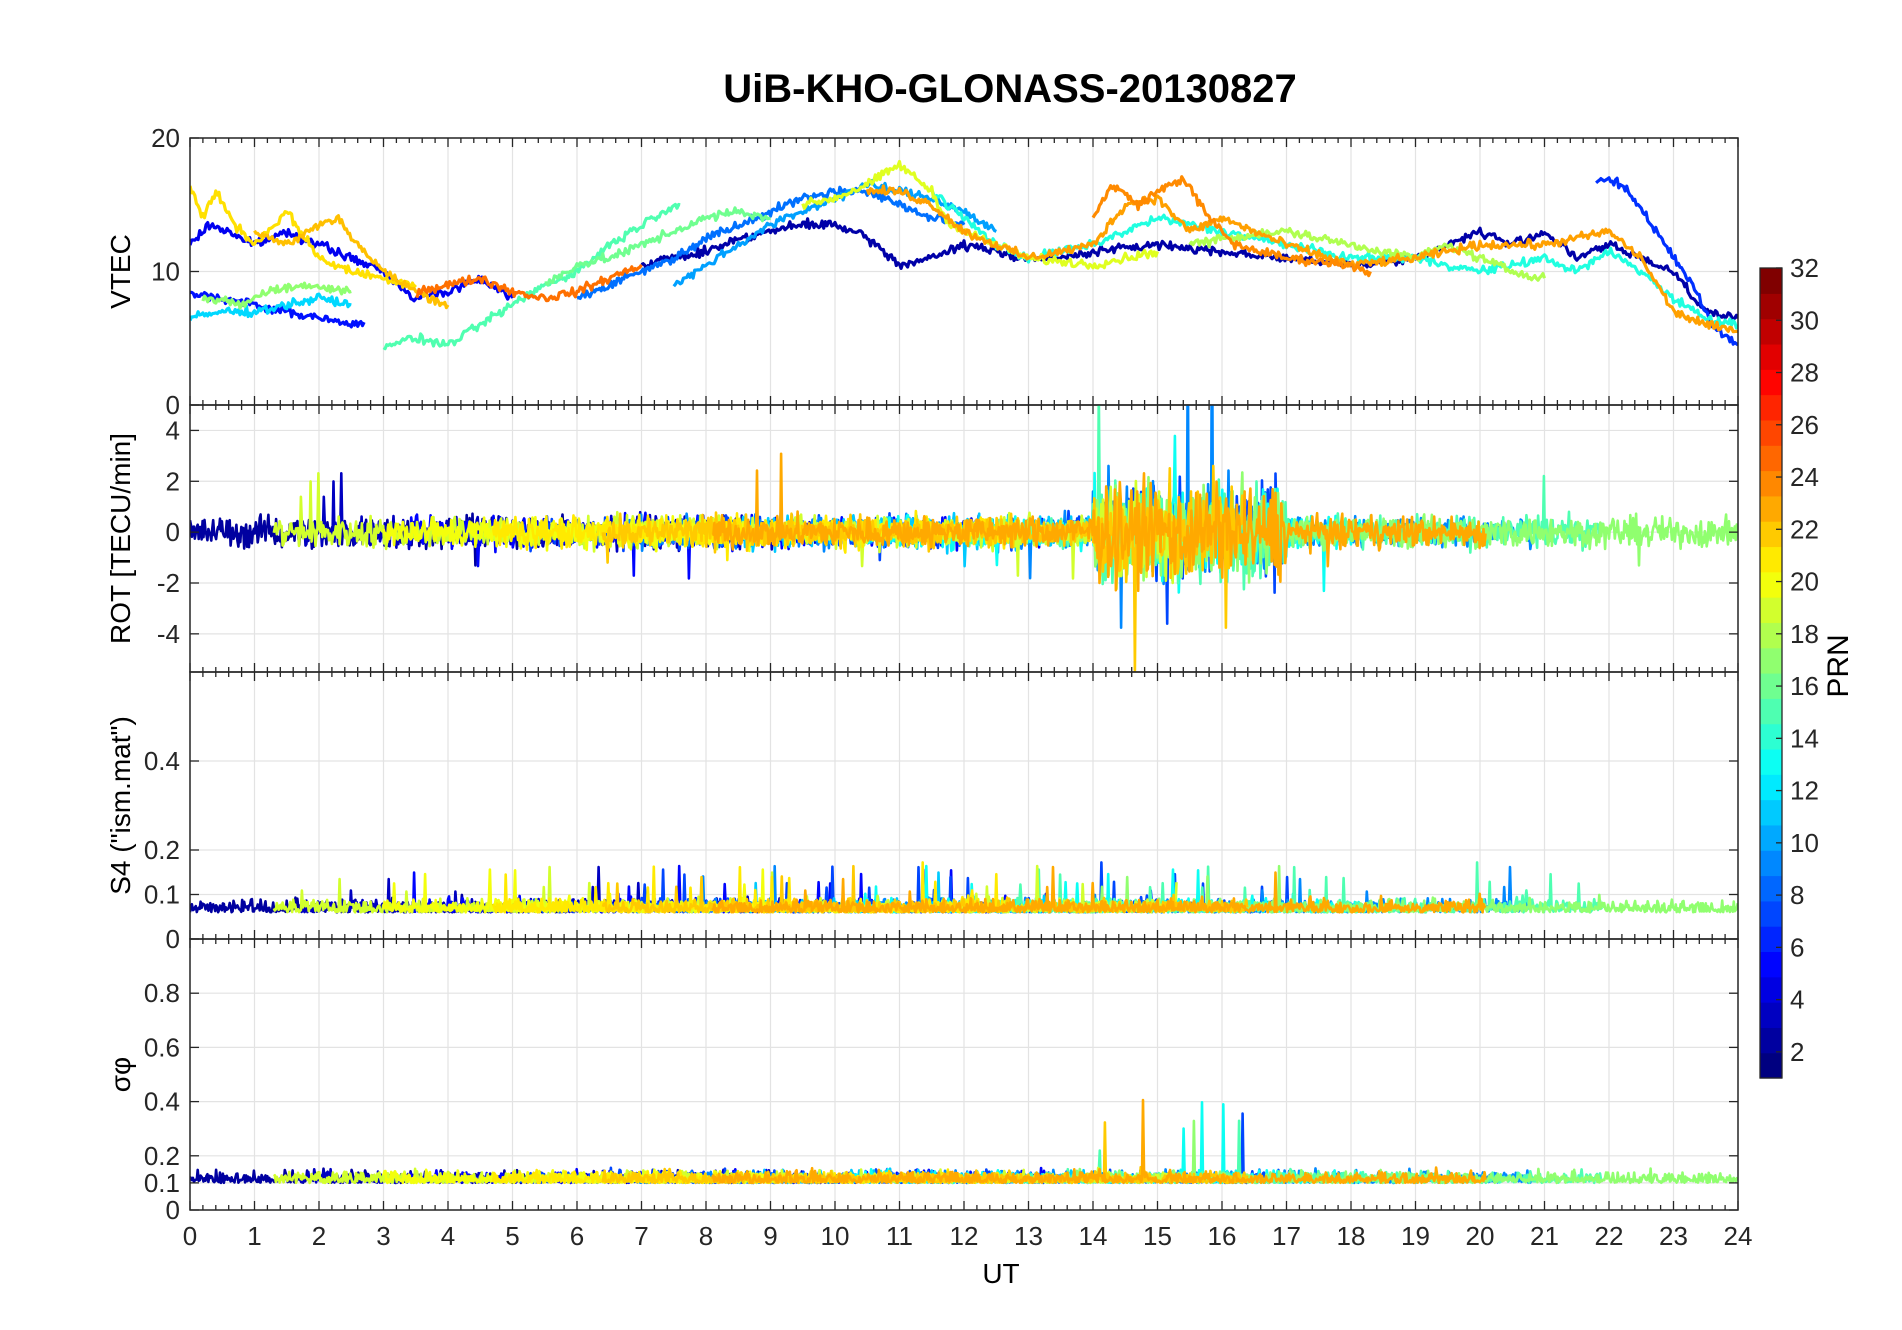 This screenshot has height=1330, width=1902. What do you see at coordinates (1804, 477) in the screenshot?
I see `colorbar-tick-label: 24` at bounding box center [1804, 477].